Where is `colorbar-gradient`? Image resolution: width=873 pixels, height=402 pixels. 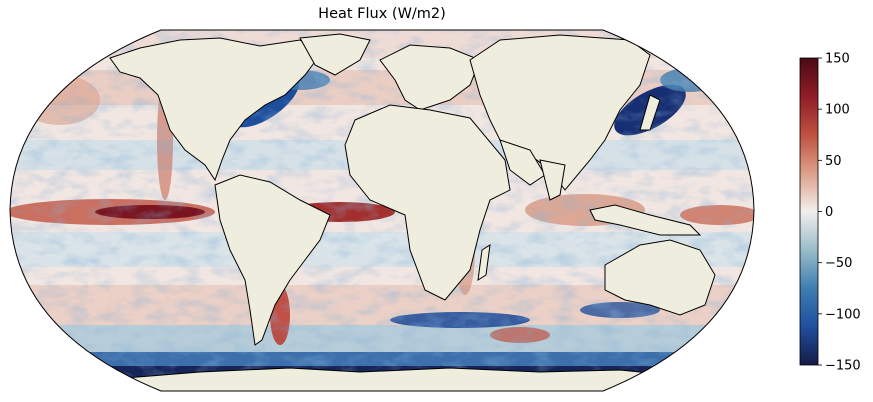
colorbar-gradient is located at coordinates (809, 211).